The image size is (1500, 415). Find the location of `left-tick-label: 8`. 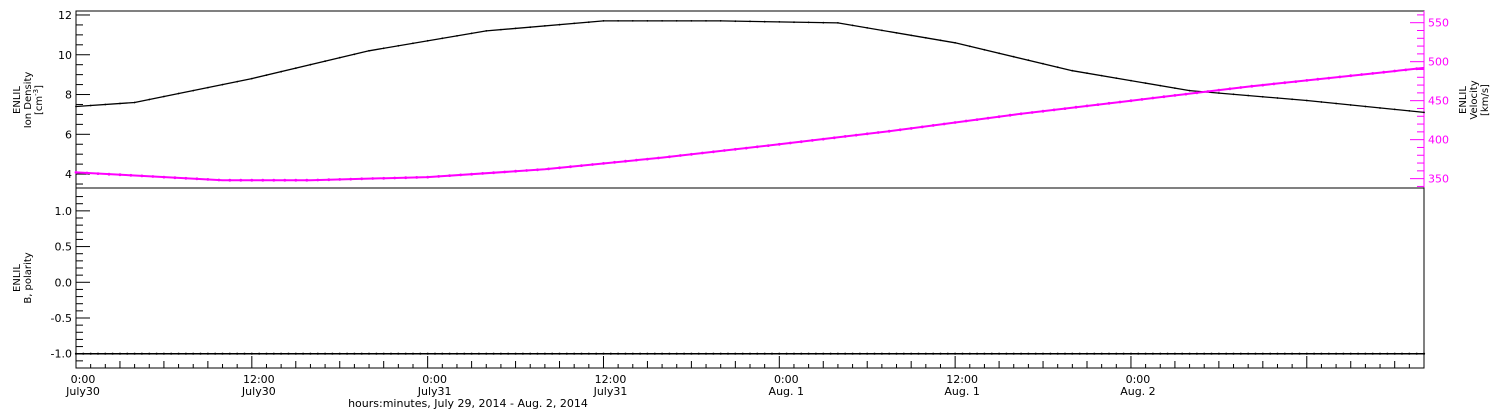

left-tick-label: 8 is located at coordinates (68, 95).